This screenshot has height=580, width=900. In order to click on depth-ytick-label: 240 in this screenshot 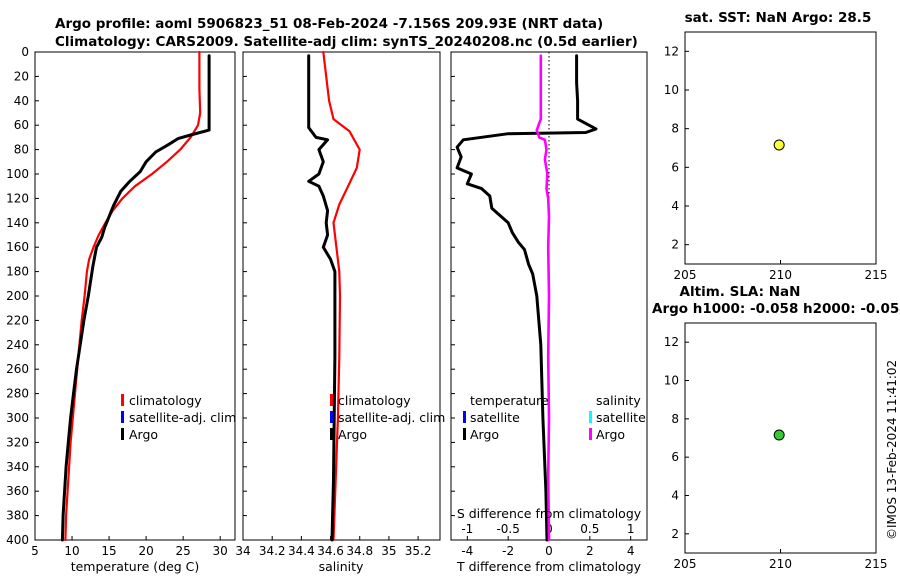, I will do `click(17, 345)`.